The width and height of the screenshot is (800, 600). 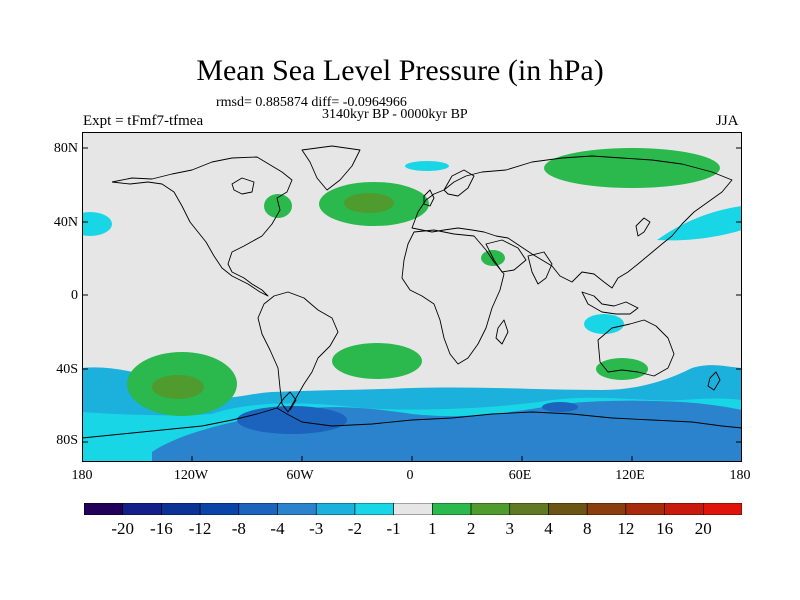 I want to click on lat-label-40n: 40N, so click(x=65, y=222).